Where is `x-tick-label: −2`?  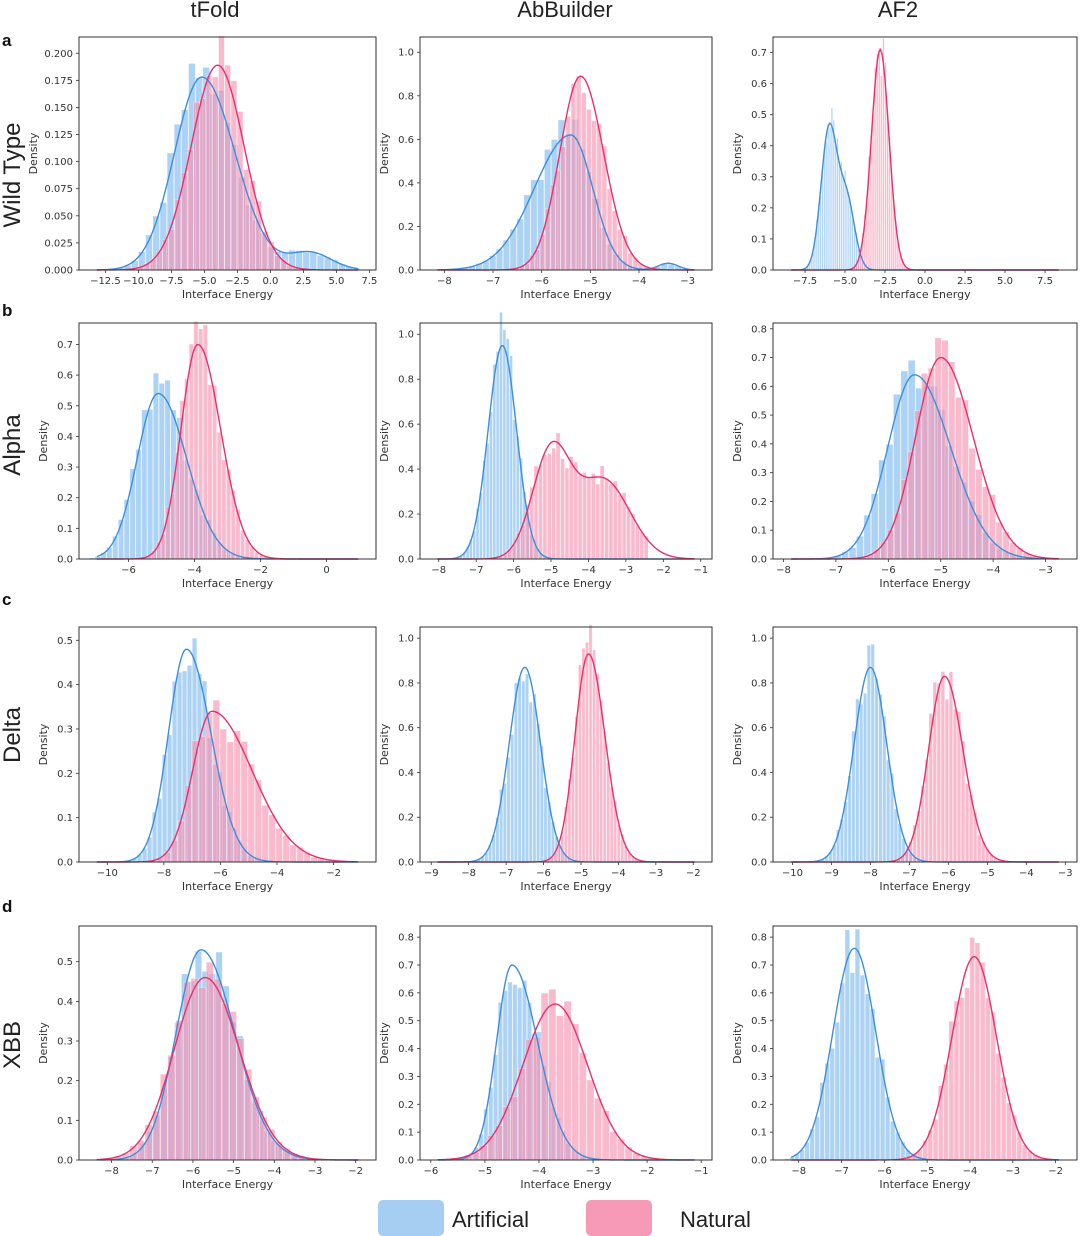 x-tick-label: −2 is located at coordinates (647, 1171).